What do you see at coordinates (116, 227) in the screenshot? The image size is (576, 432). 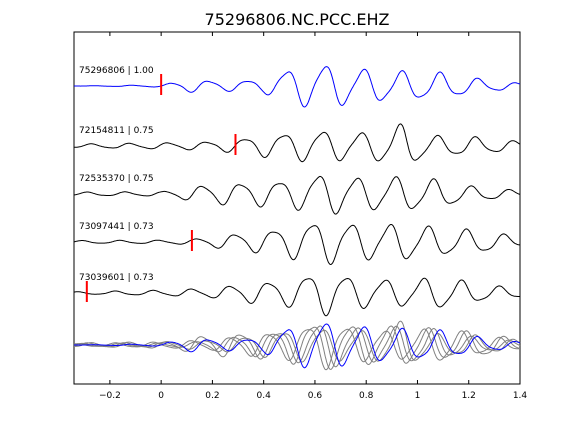 I see `trace-label-4: 73097441 | 0.73` at bounding box center [116, 227].